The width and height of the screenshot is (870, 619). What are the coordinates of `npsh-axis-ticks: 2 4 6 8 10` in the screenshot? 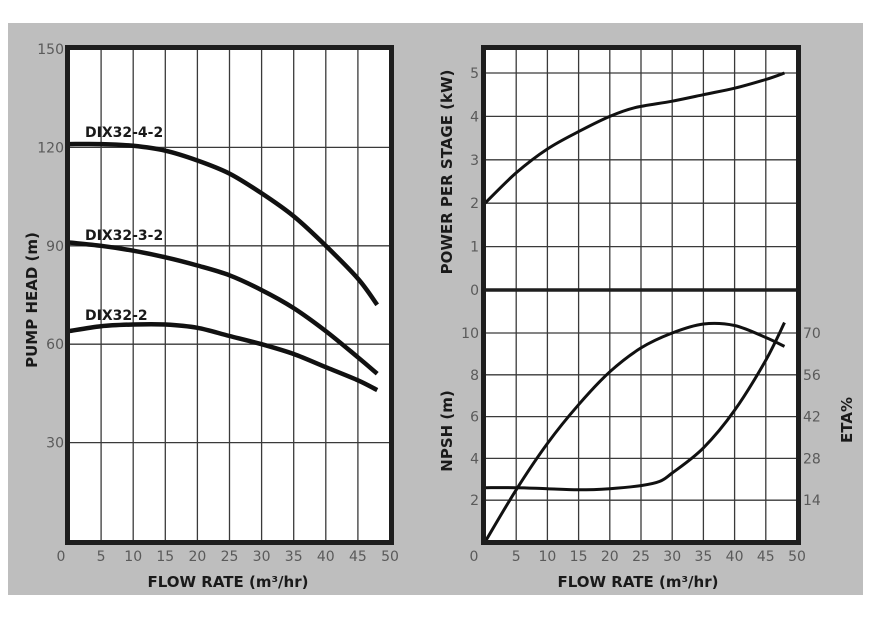 It's located at (470, 417).